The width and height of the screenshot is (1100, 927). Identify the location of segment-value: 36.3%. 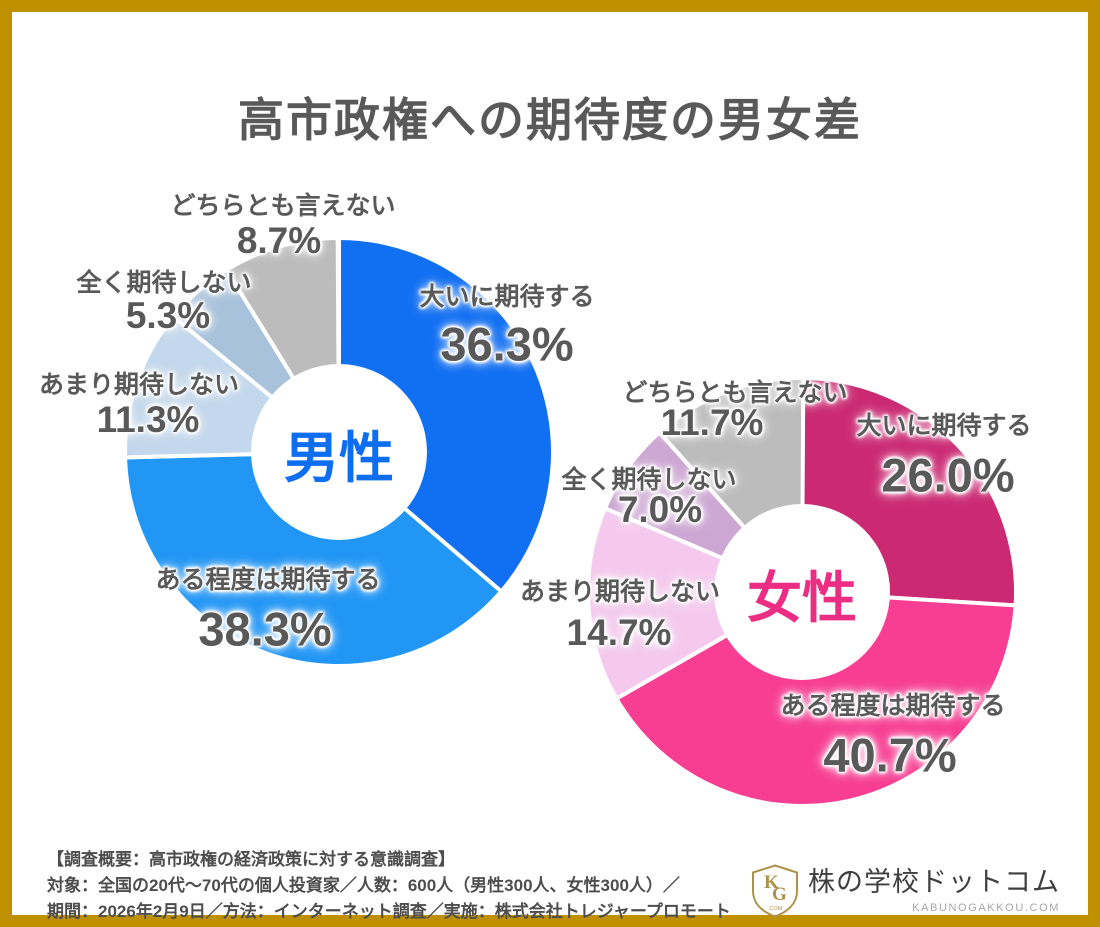
(507, 344).